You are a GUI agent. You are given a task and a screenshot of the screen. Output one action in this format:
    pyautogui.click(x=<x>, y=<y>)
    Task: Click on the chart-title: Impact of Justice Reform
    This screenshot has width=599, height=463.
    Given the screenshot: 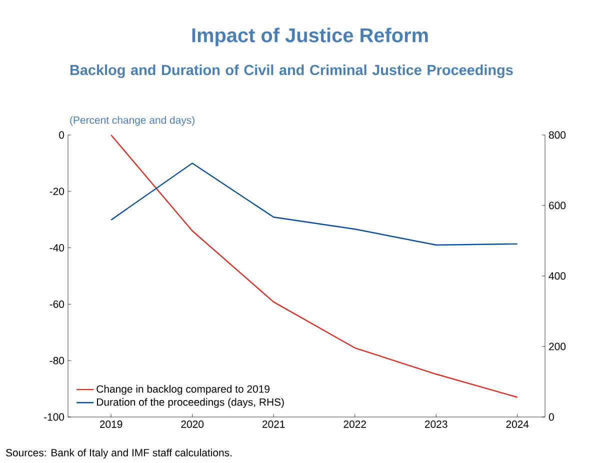 What is the action you would take?
    pyautogui.click(x=310, y=37)
    